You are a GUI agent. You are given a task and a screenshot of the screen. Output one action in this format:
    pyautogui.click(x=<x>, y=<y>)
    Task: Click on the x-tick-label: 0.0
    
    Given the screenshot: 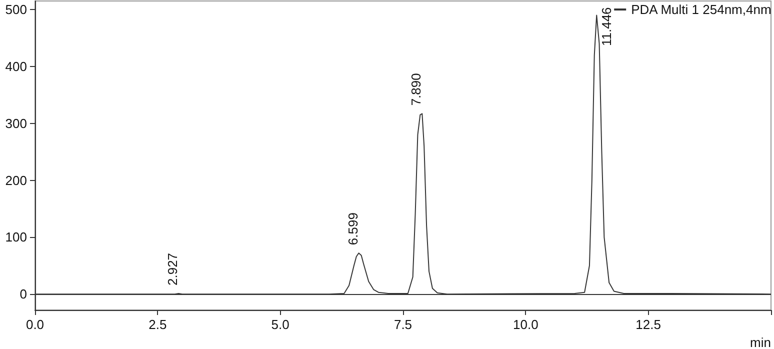 What is the action you would take?
    pyautogui.click(x=35, y=324)
    